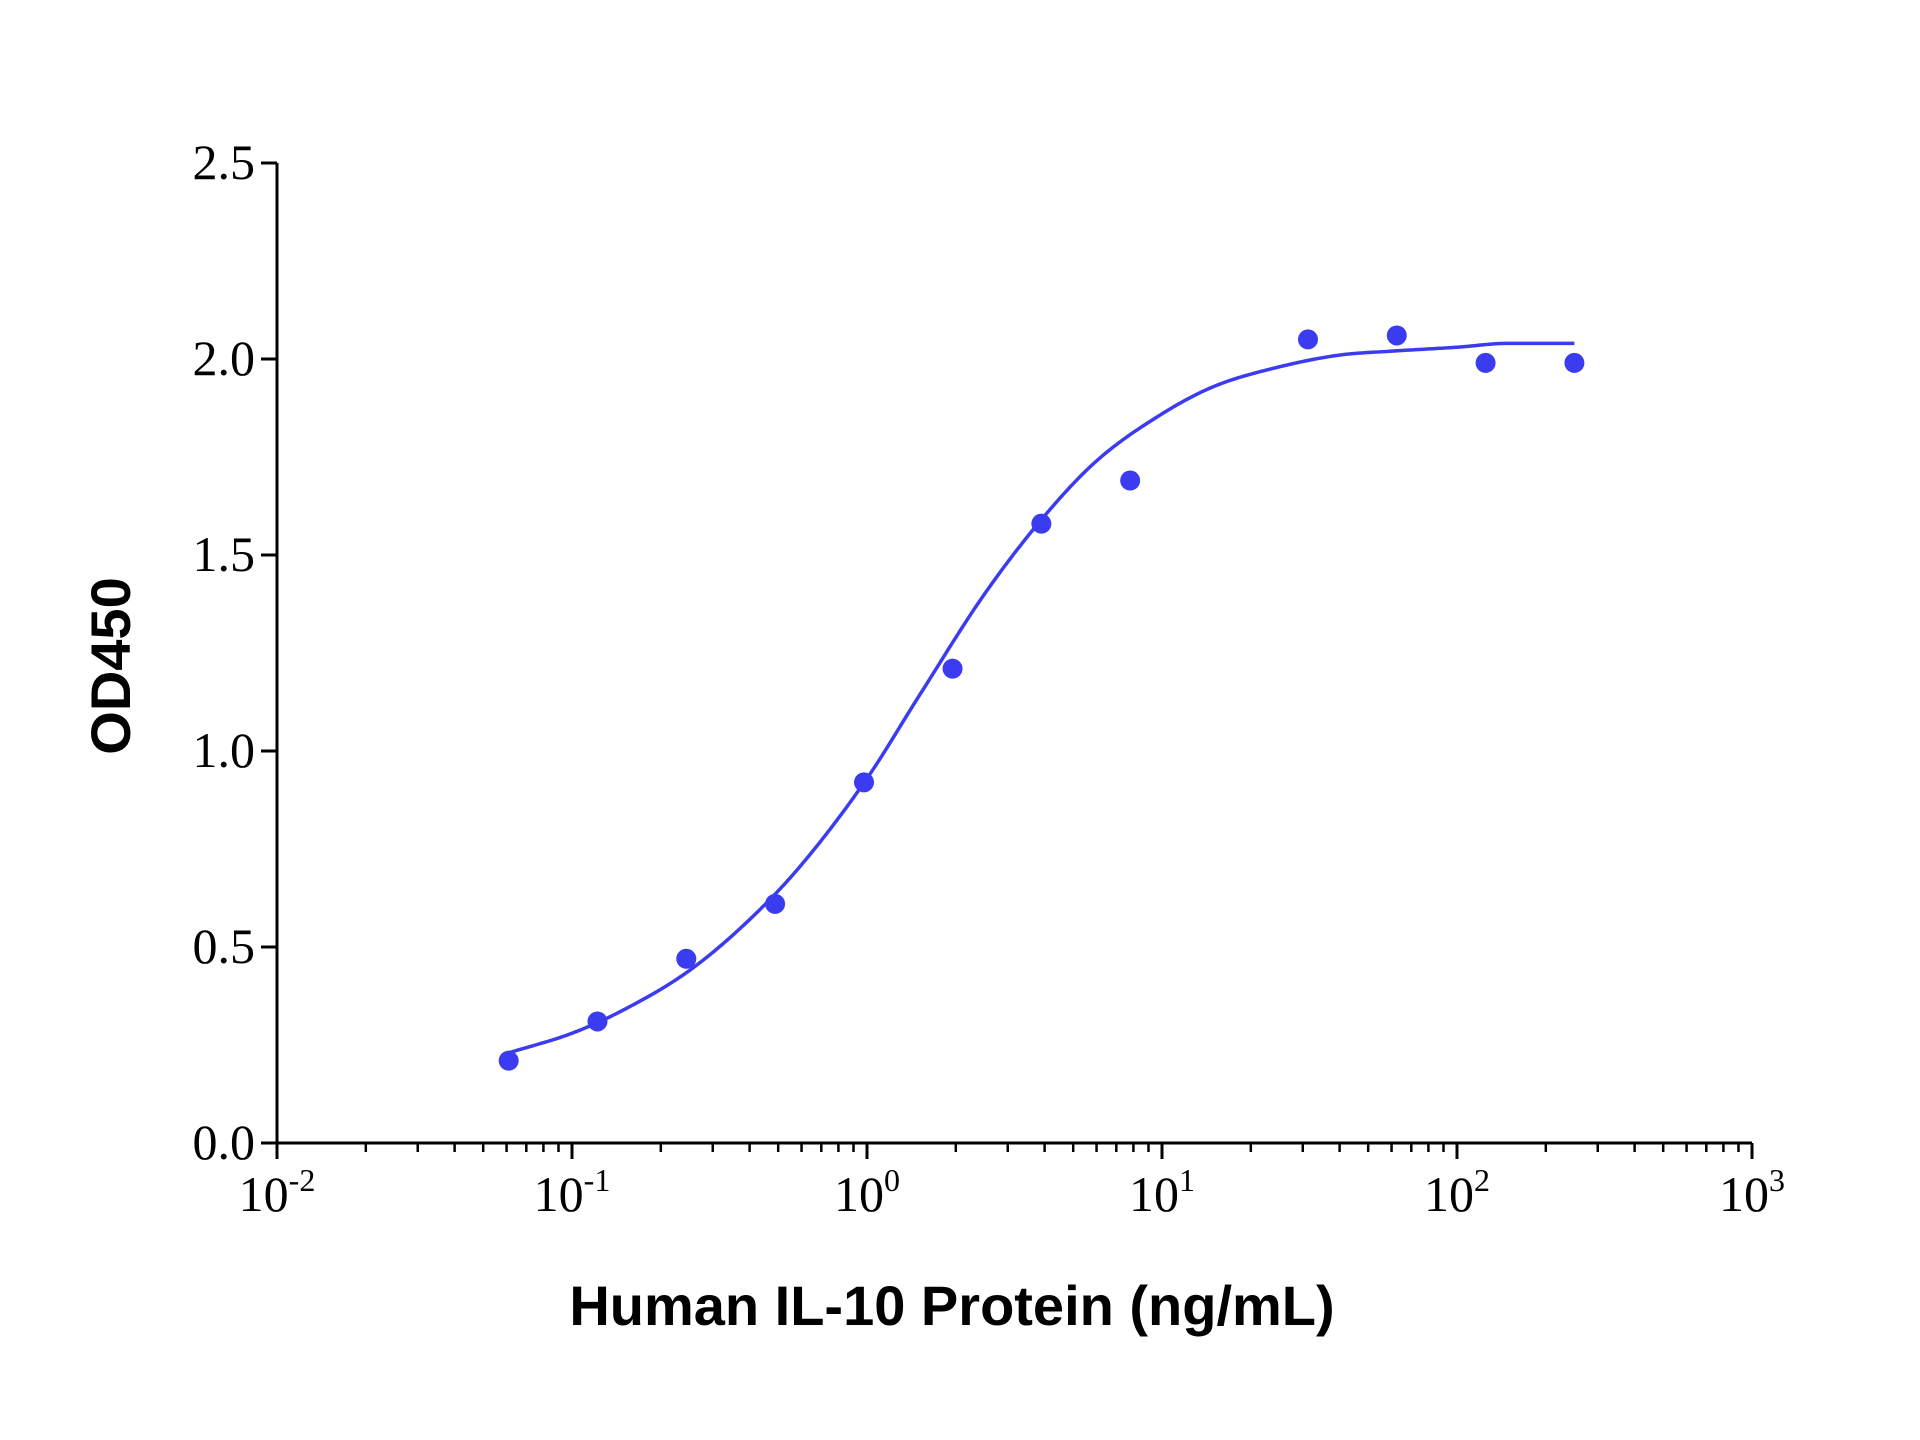 The image size is (1920, 1440). Describe the element at coordinates (224, 946) in the screenshot. I see `y-tick-label: 0.5` at that location.